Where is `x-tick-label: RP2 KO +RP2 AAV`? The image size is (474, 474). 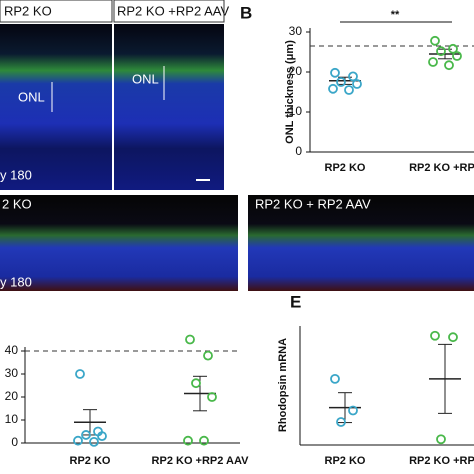
x-tick-label: RP2 KO +RP2 AAV is located at coordinates (201, 461).